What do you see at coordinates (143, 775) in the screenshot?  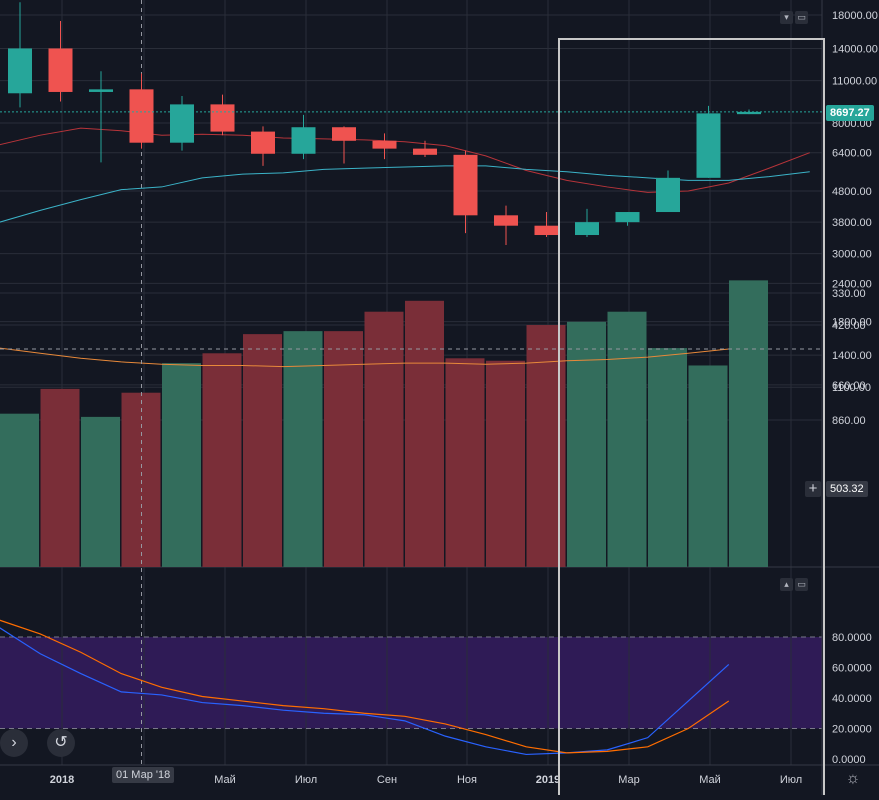 I see `time-crosshair-label: 01 Мар '18` at bounding box center [143, 775].